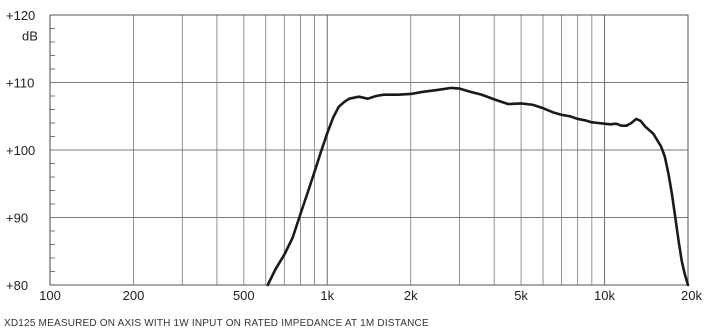  What do you see at coordinates (50, 295) in the screenshot?
I see `x-tick-label: 100` at bounding box center [50, 295].